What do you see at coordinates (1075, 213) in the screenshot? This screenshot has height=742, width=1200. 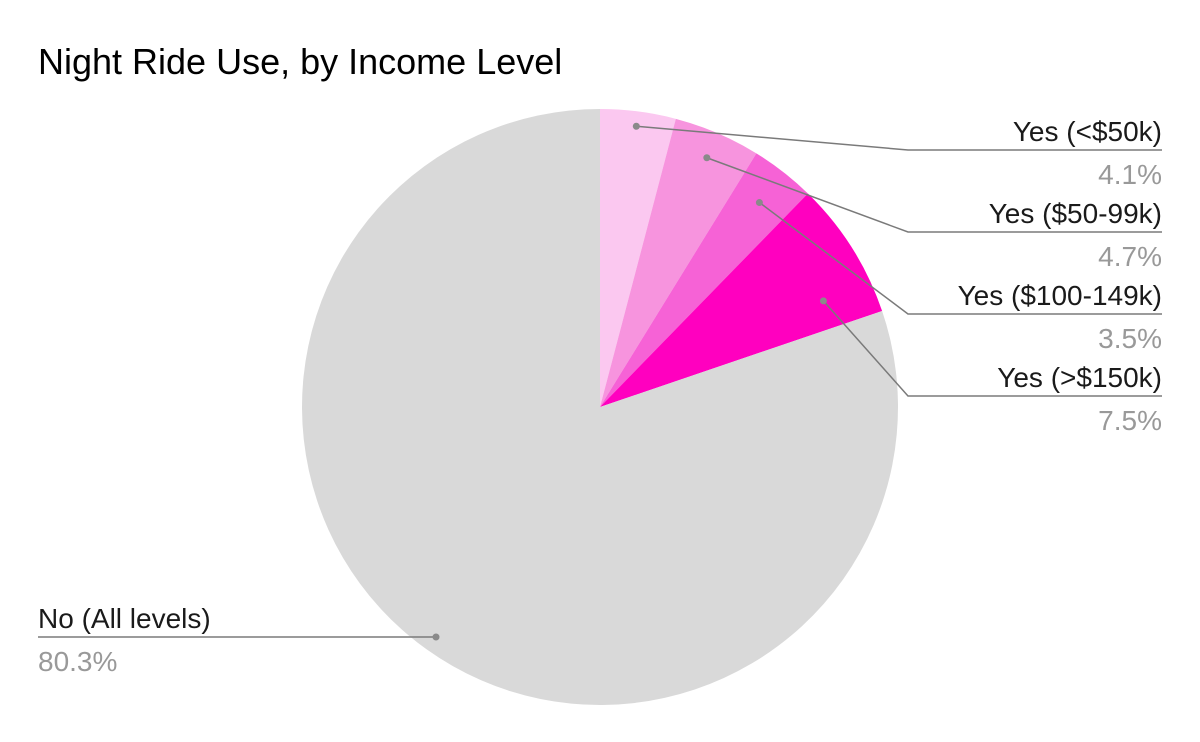 I see `slice-label-yes-50-99k: Yes ($50-99k)` at bounding box center [1075, 213].